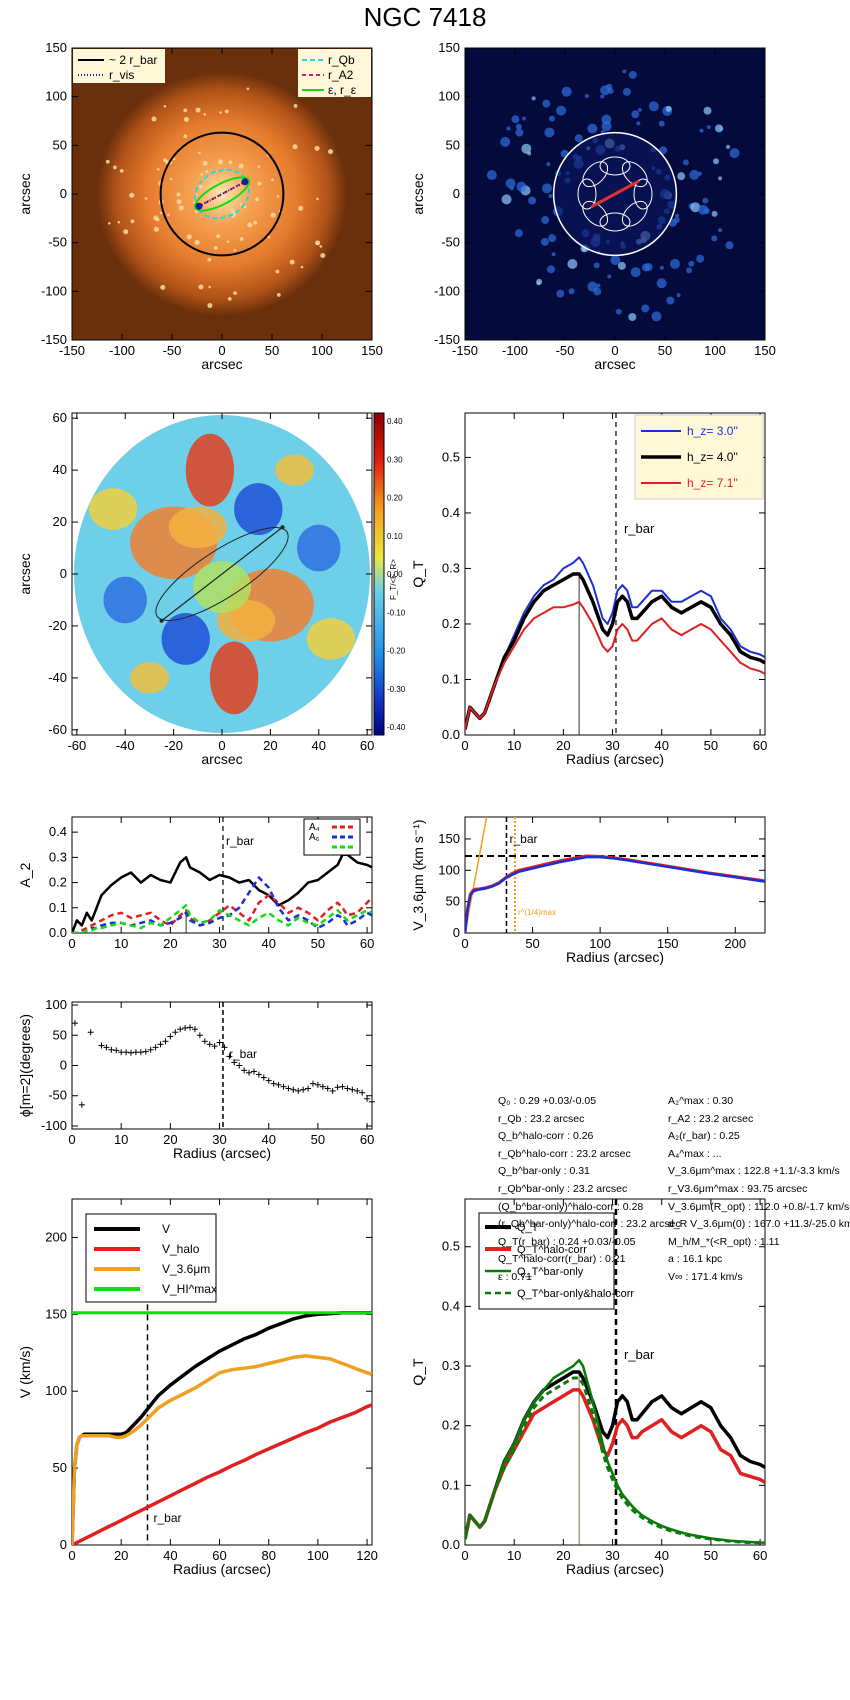 The height and width of the screenshot is (1700, 850). I want to click on tr-xtick-label: -150, so click(465, 350).